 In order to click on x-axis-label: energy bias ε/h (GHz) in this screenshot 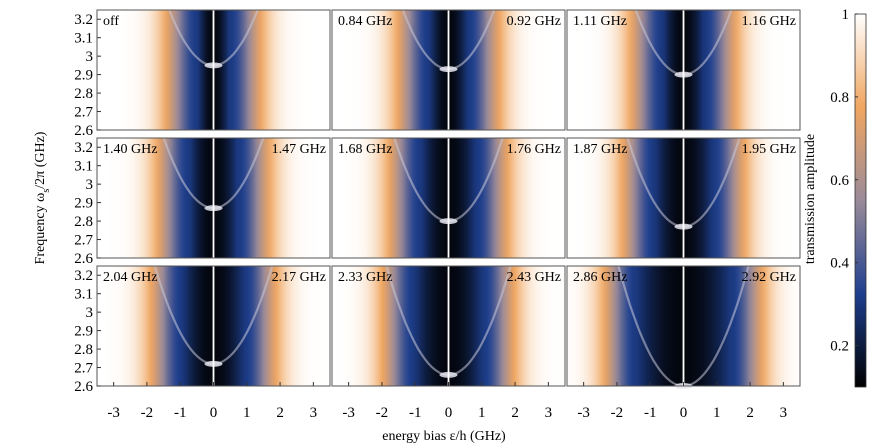, I will do `click(444, 436)`.